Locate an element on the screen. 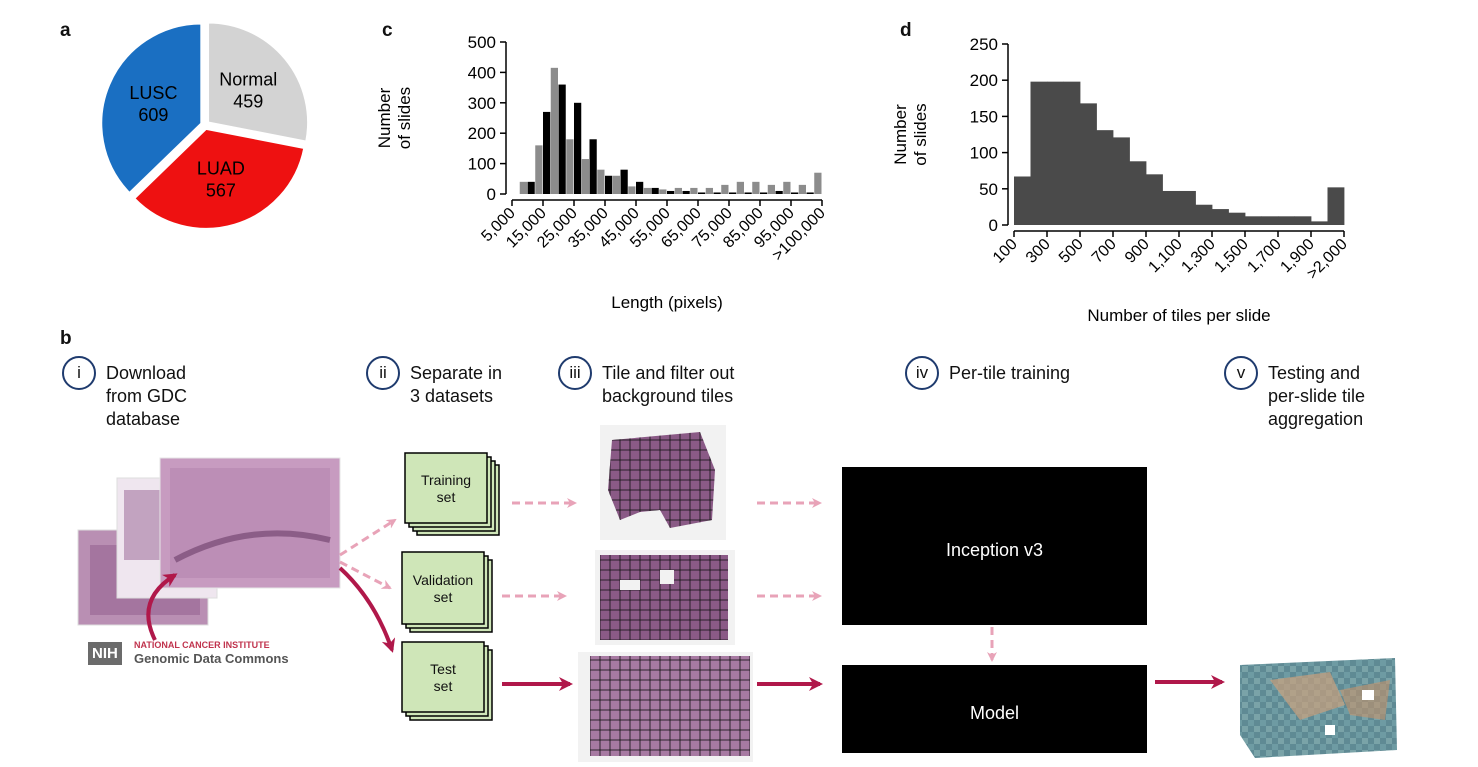 Image resolution: width=1478 pixels, height=767 pixels. step-testing: v Testing and per-slide tile aggregation is located at coordinates (1295, 393).